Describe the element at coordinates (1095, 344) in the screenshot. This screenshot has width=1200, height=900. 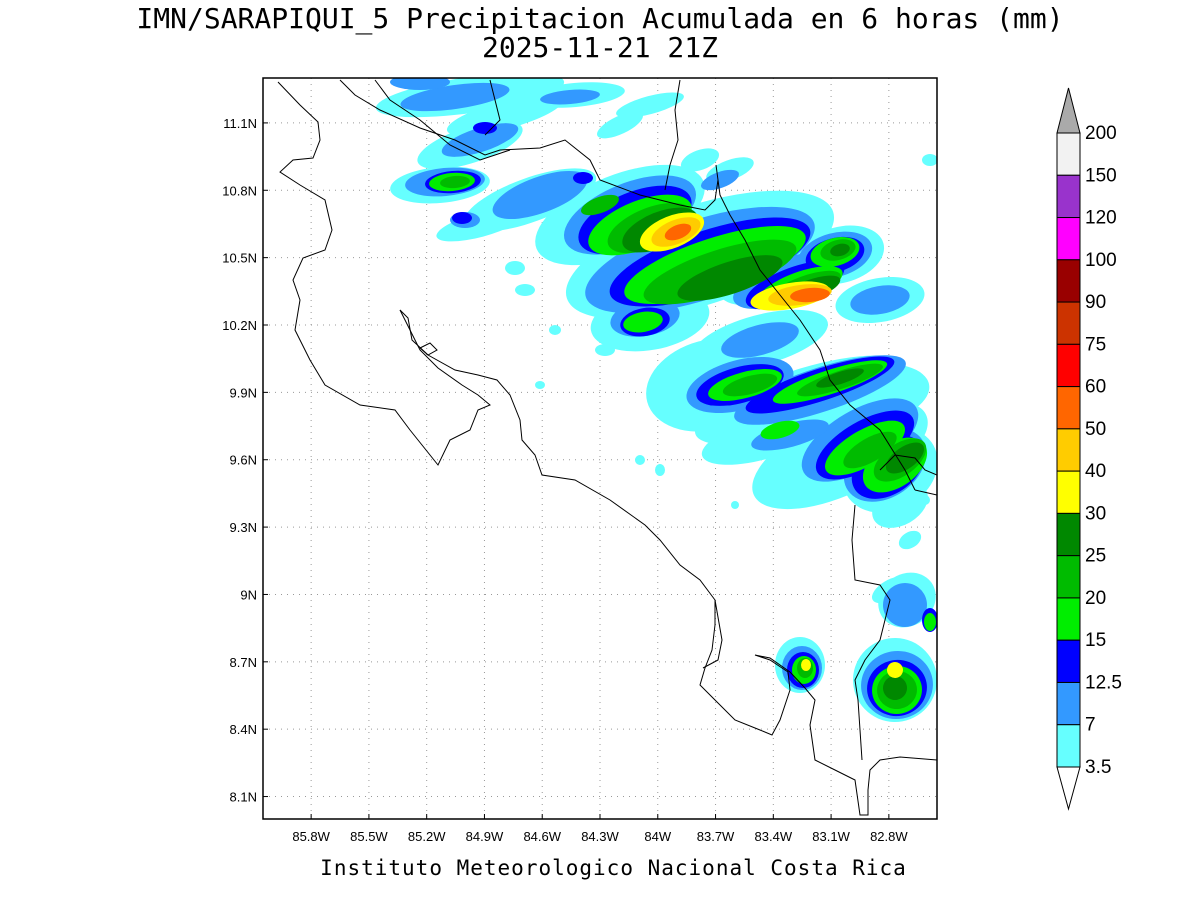
I see `colorbar-label: 75` at that location.